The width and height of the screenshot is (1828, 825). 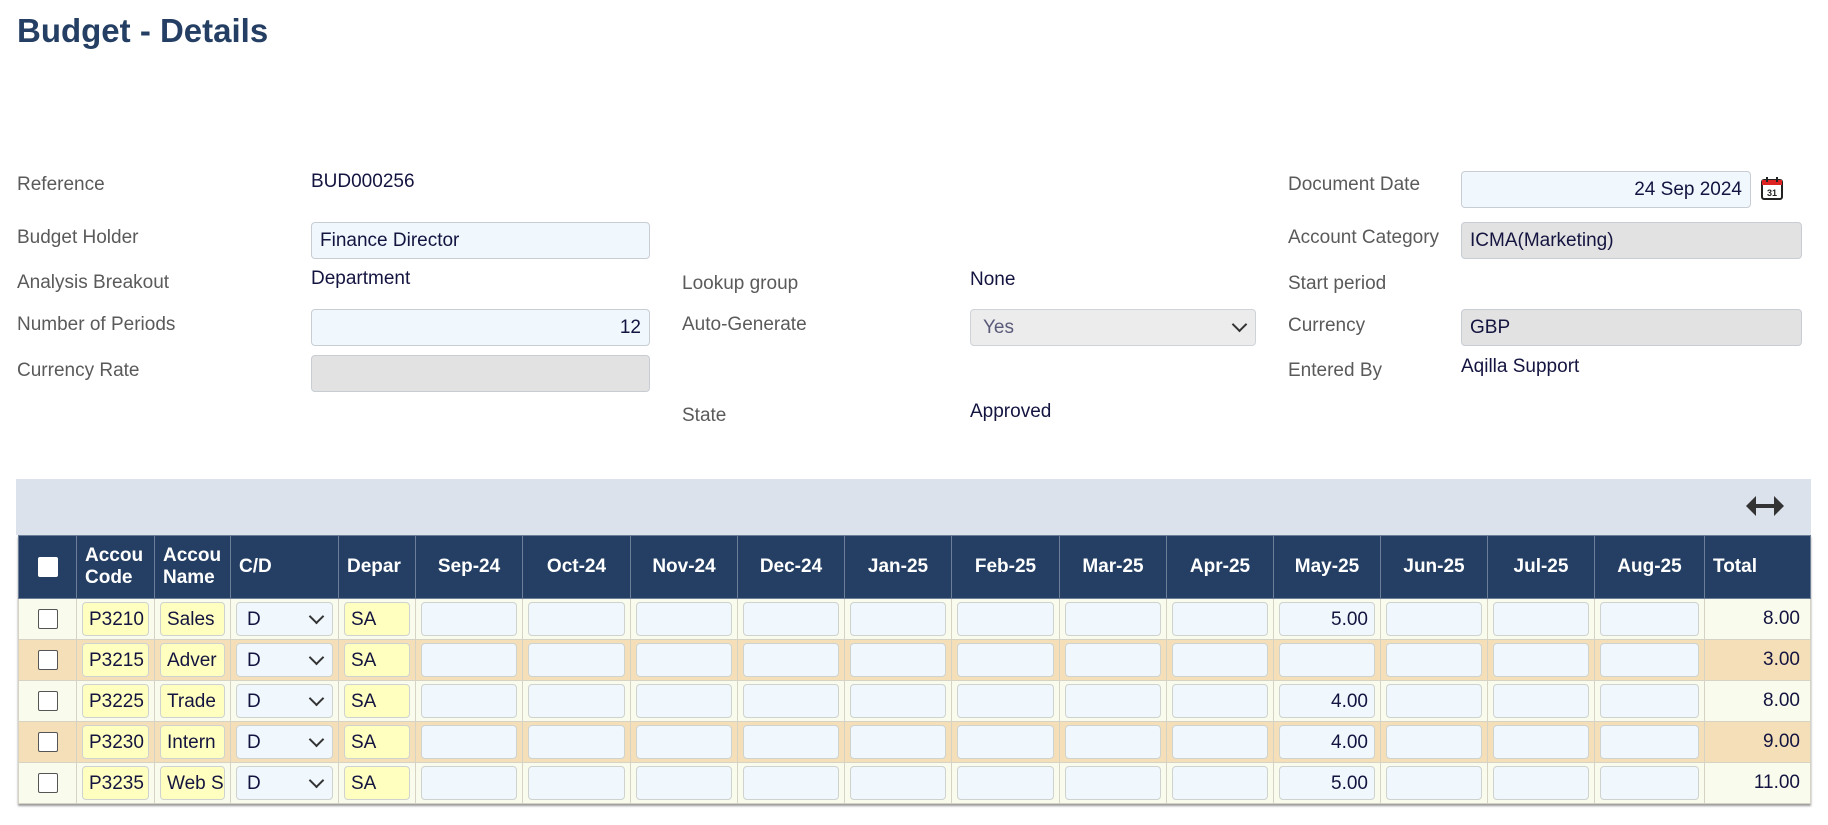 I want to click on column-header: Mar-25, so click(x=1113, y=567).